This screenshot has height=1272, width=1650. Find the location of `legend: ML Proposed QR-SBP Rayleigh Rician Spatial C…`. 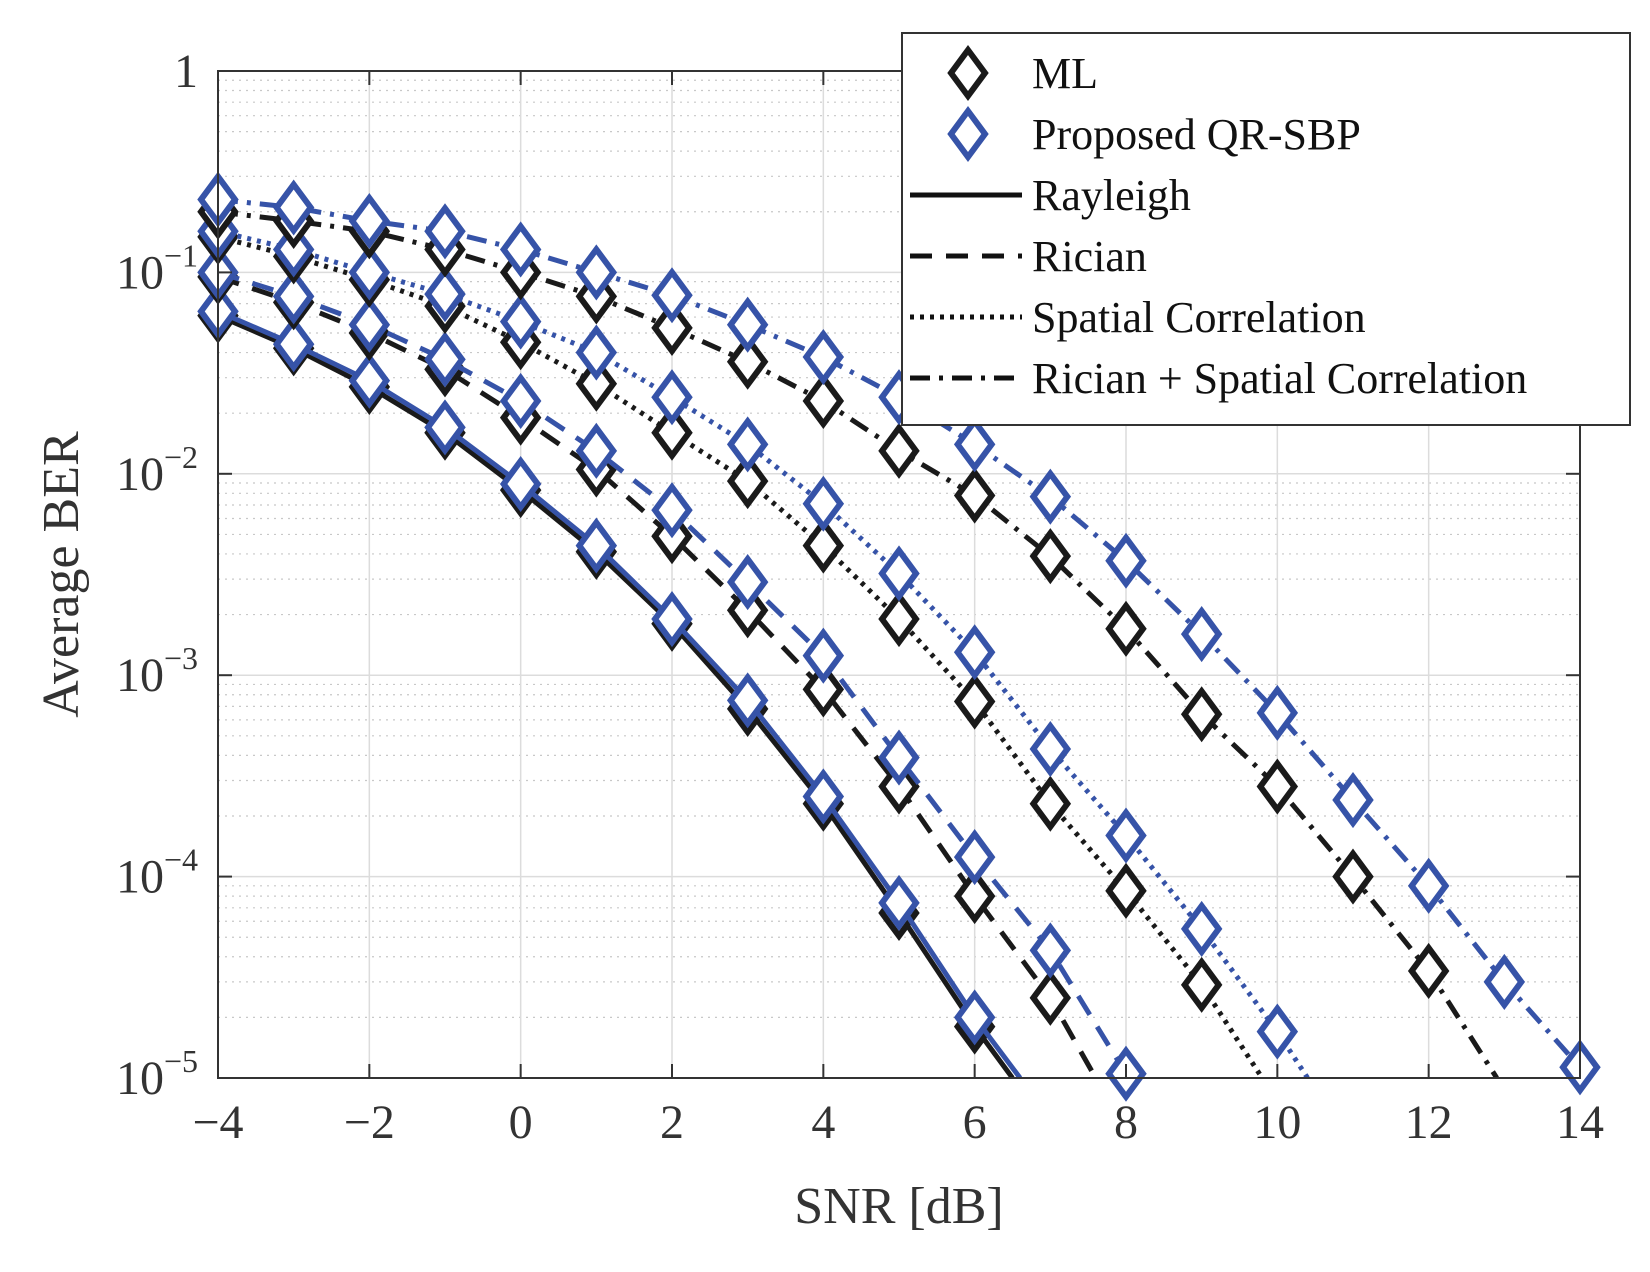

legend: ML Proposed QR-SBP Rayleigh Rician Spatial C… is located at coordinates (1266, 229).